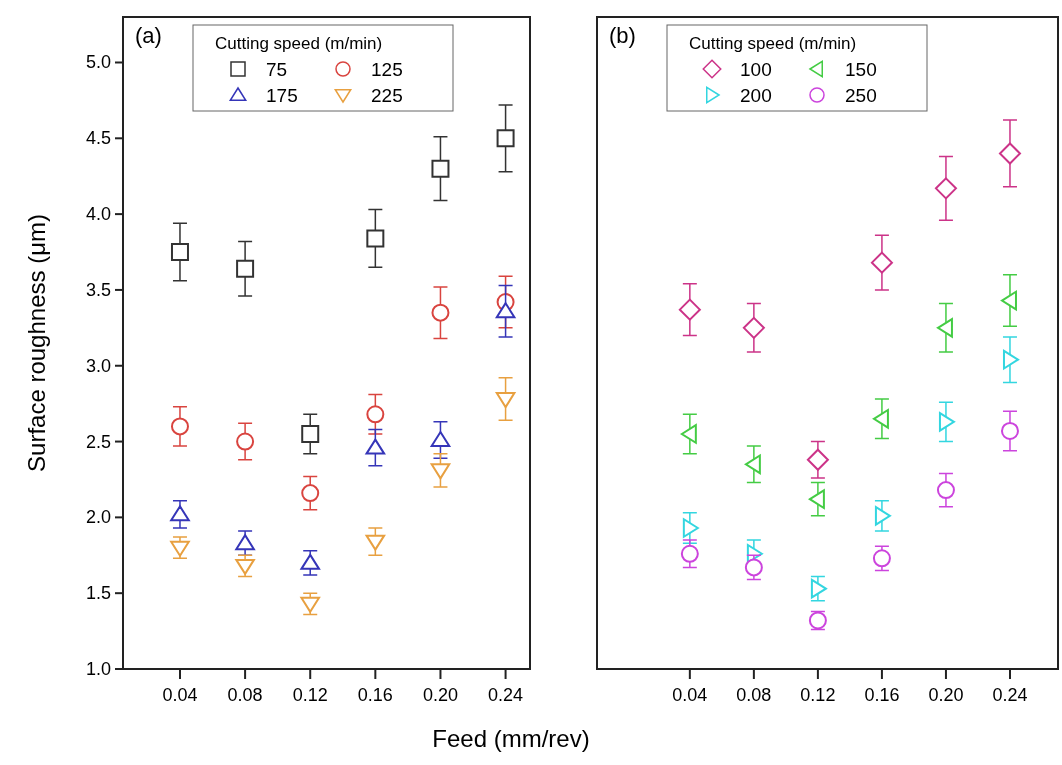  Describe the element at coordinates (756, 69) in the screenshot. I see `legend-label: 100` at that location.